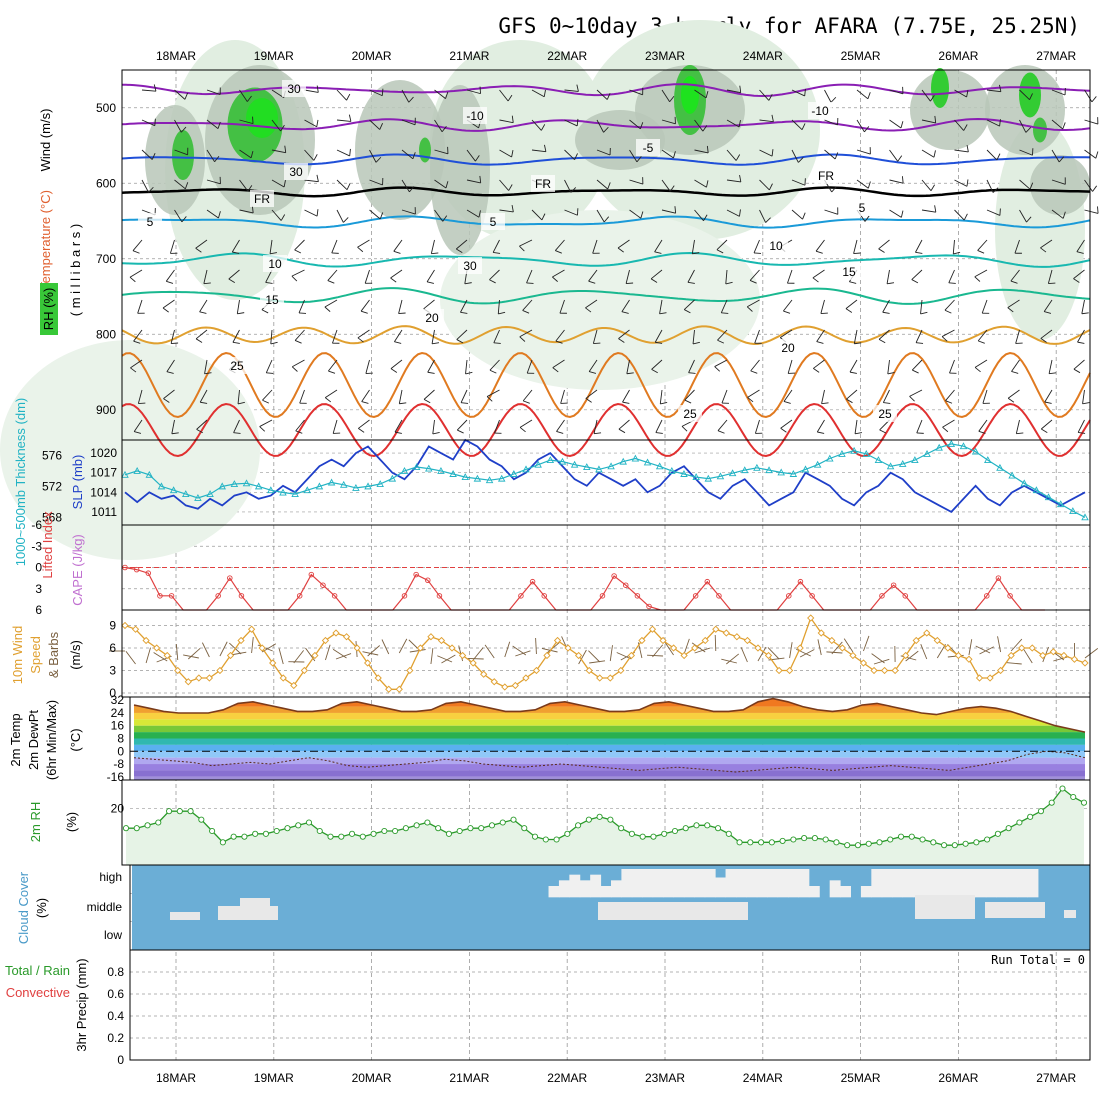 The width and height of the screenshot is (1100, 1100). What do you see at coordinates (788, 348) in the screenshot?
I see `contour-label-15: 20` at bounding box center [788, 348].